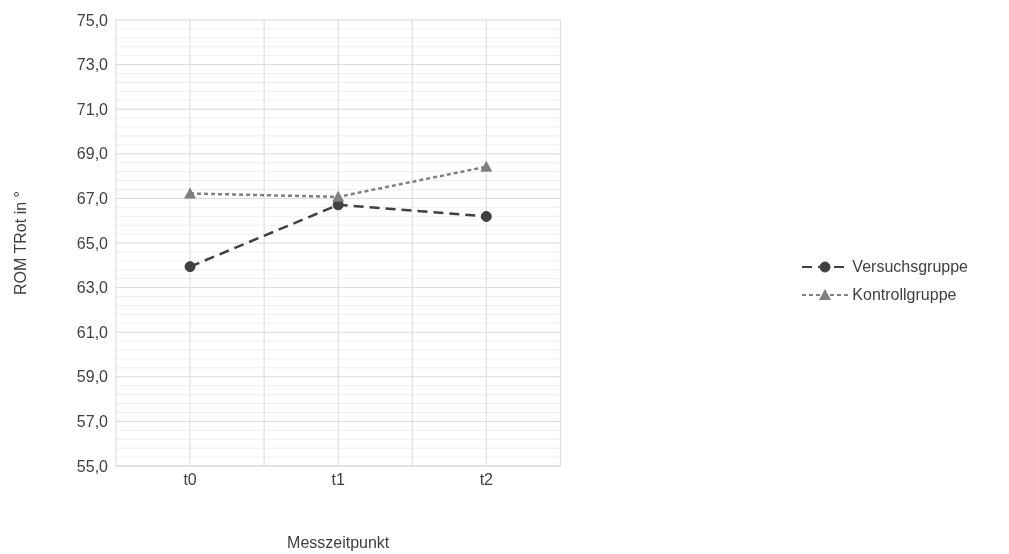 The height and width of the screenshot is (554, 1009). Describe the element at coordinates (910, 267) in the screenshot. I see `legend-label: Versuchsgruppe` at that location.